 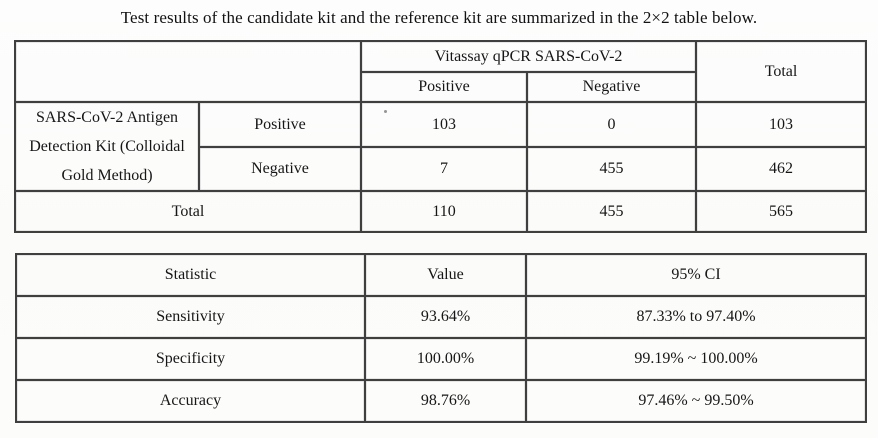 What do you see at coordinates (781, 211) in the screenshot?
I see `cell-grand-total: 565` at bounding box center [781, 211].